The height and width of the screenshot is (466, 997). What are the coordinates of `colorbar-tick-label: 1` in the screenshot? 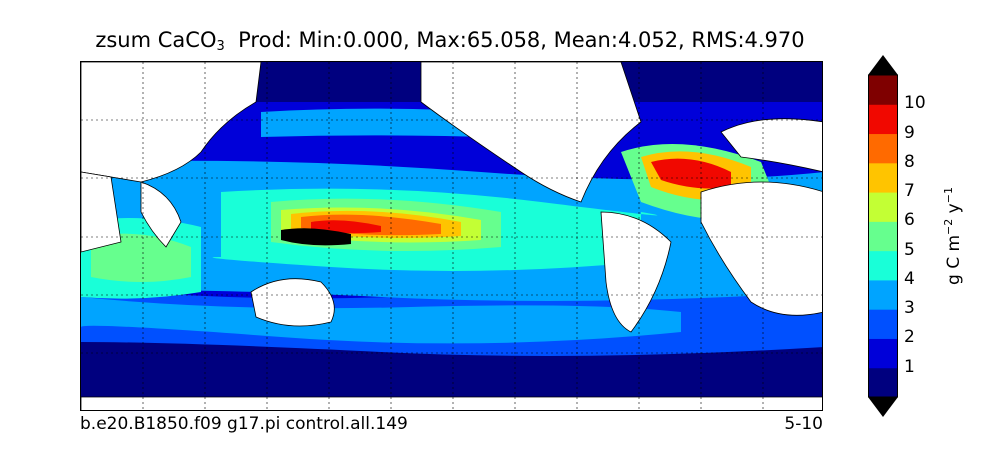 It's located at (909, 366).